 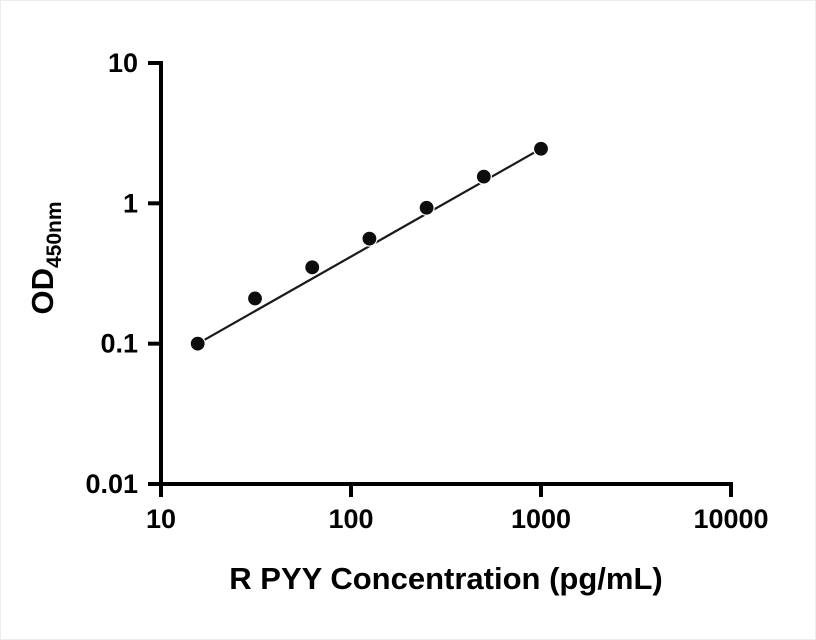 I want to click on y-tick-label: 10, so click(x=123, y=63).